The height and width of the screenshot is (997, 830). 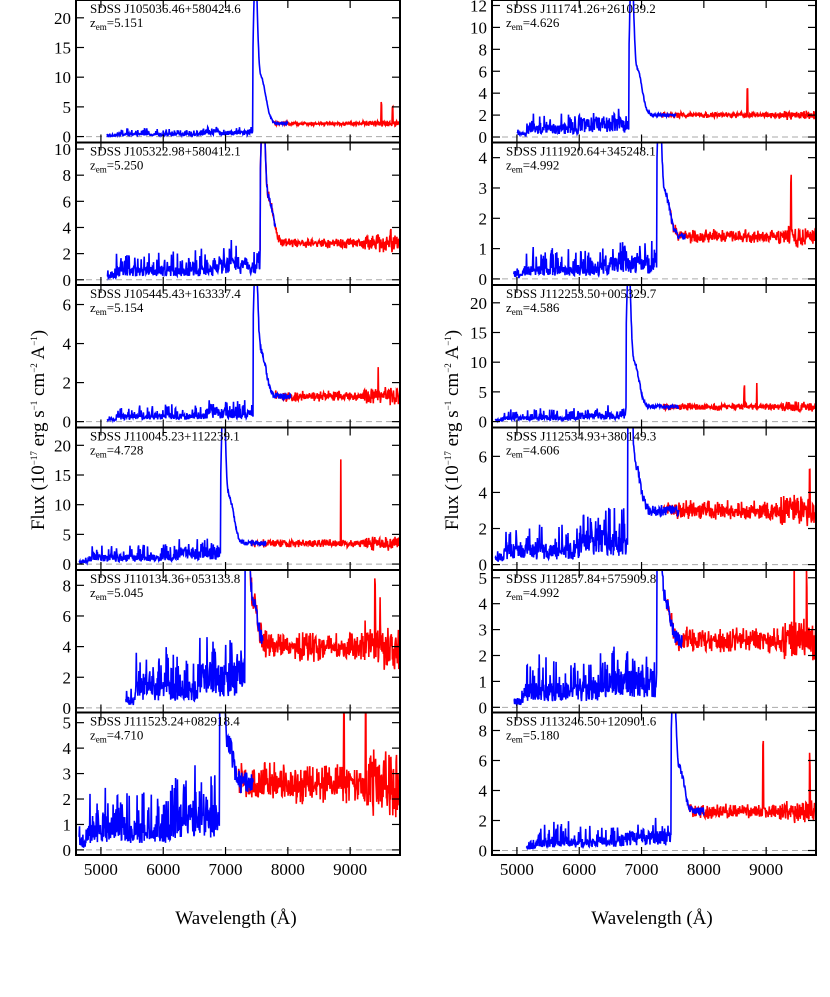 I want to click on y-tick-label: 12, so click(x=478, y=7).